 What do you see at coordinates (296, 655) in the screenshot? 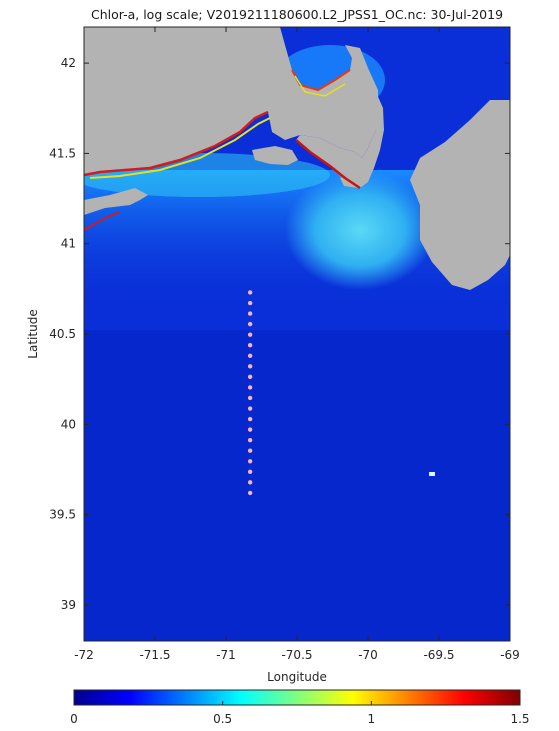
I see `x-tick-label: -70.5` at bounding box center [296, 655].